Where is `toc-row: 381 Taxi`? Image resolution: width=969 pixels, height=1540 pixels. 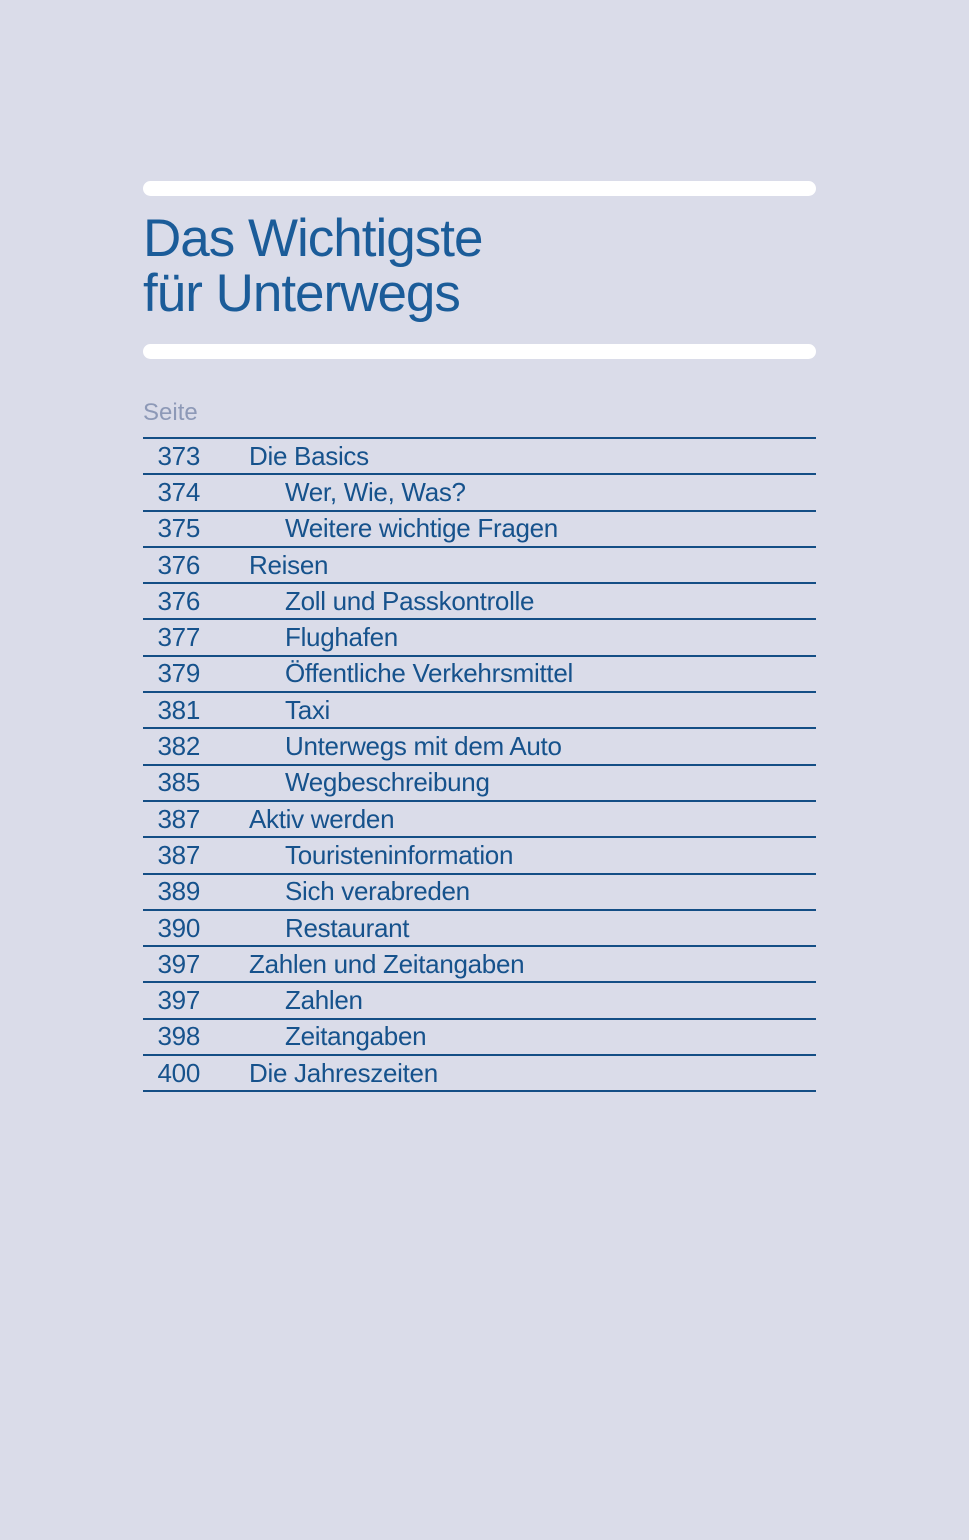
toc-row: 381 Taxi is located at coordinates (479, 711).